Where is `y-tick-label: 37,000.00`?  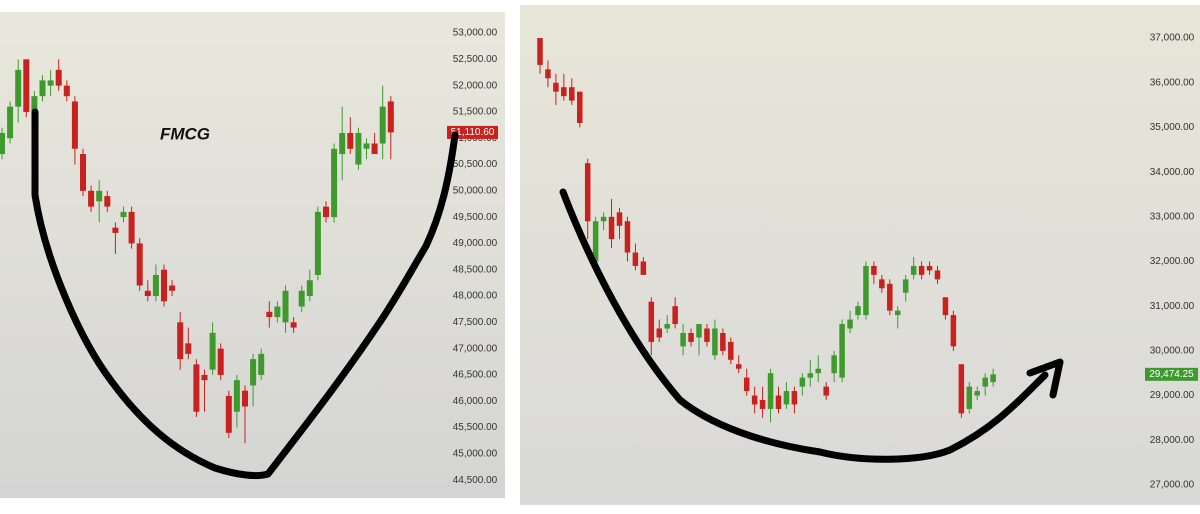 y-tick-label: 37,000.00 is located at coordinates (1172, 38).